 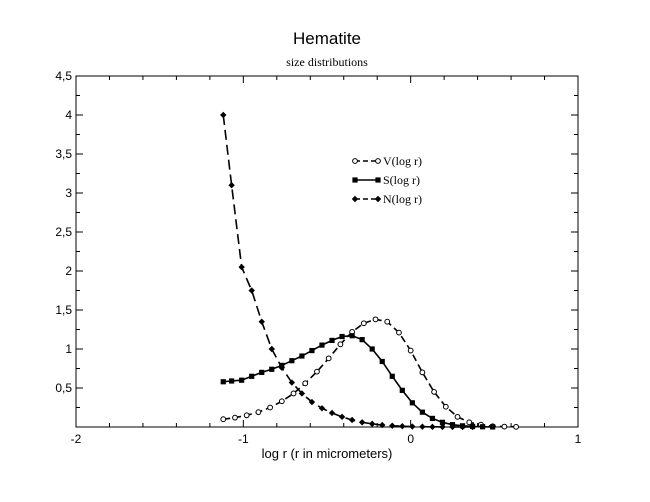 What do you see at coordinates (578, 439) in the screenshot?
I see `x-tick-label: 1` at bounding box center [578, 439].